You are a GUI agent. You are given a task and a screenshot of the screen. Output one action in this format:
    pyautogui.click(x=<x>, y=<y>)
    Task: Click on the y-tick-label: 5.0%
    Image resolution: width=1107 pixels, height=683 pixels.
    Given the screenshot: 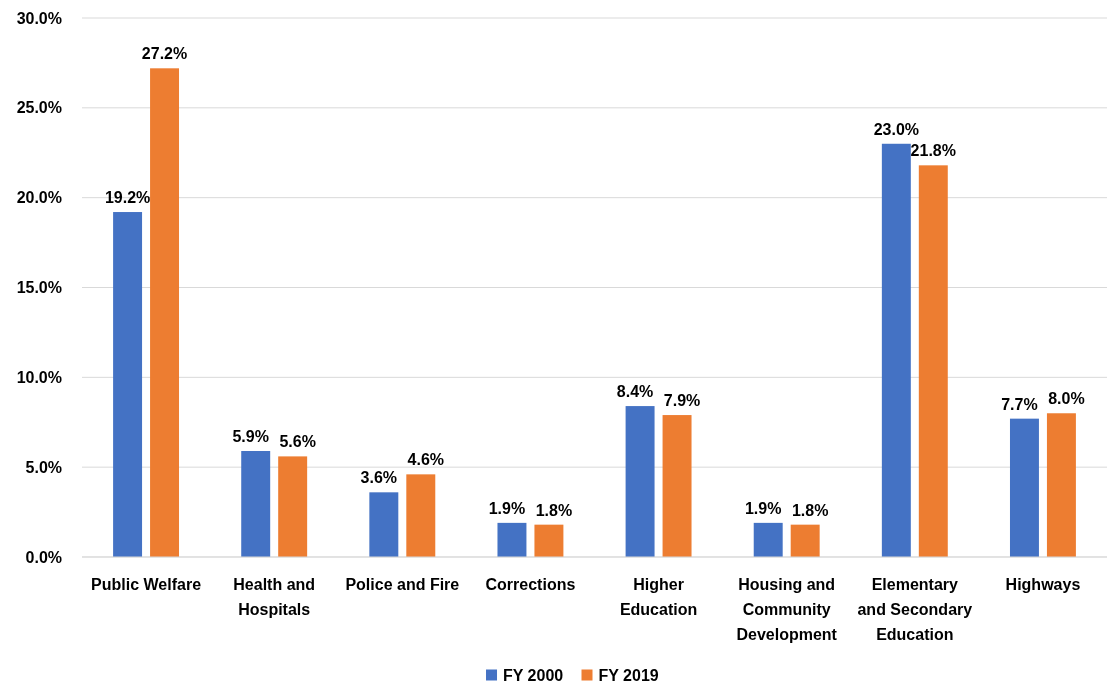 What is the action you would take?
    pyautogui.click(x=43, y=467)
    